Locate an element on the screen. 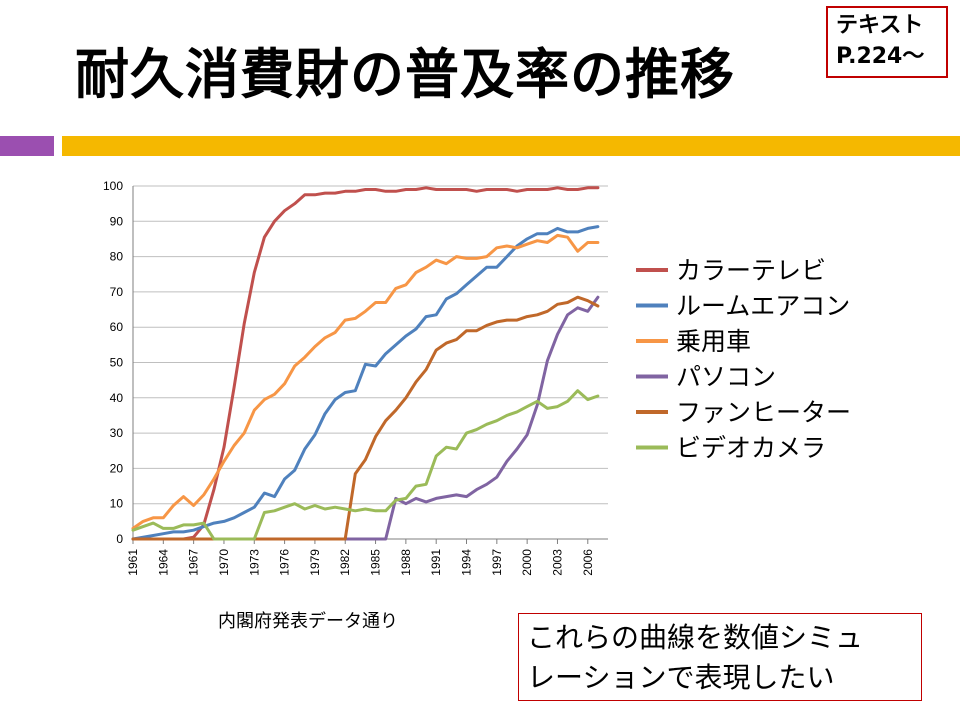 Image resolution: width=960 pixels, height=720 pixels. x-tick-label: 1994 is located at coordinates (467, 562).